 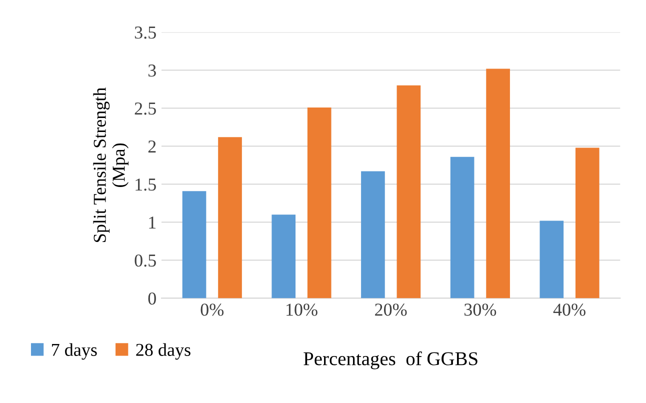 I want to click on y-tick-label: 0.5, so click(x=145, y=260).